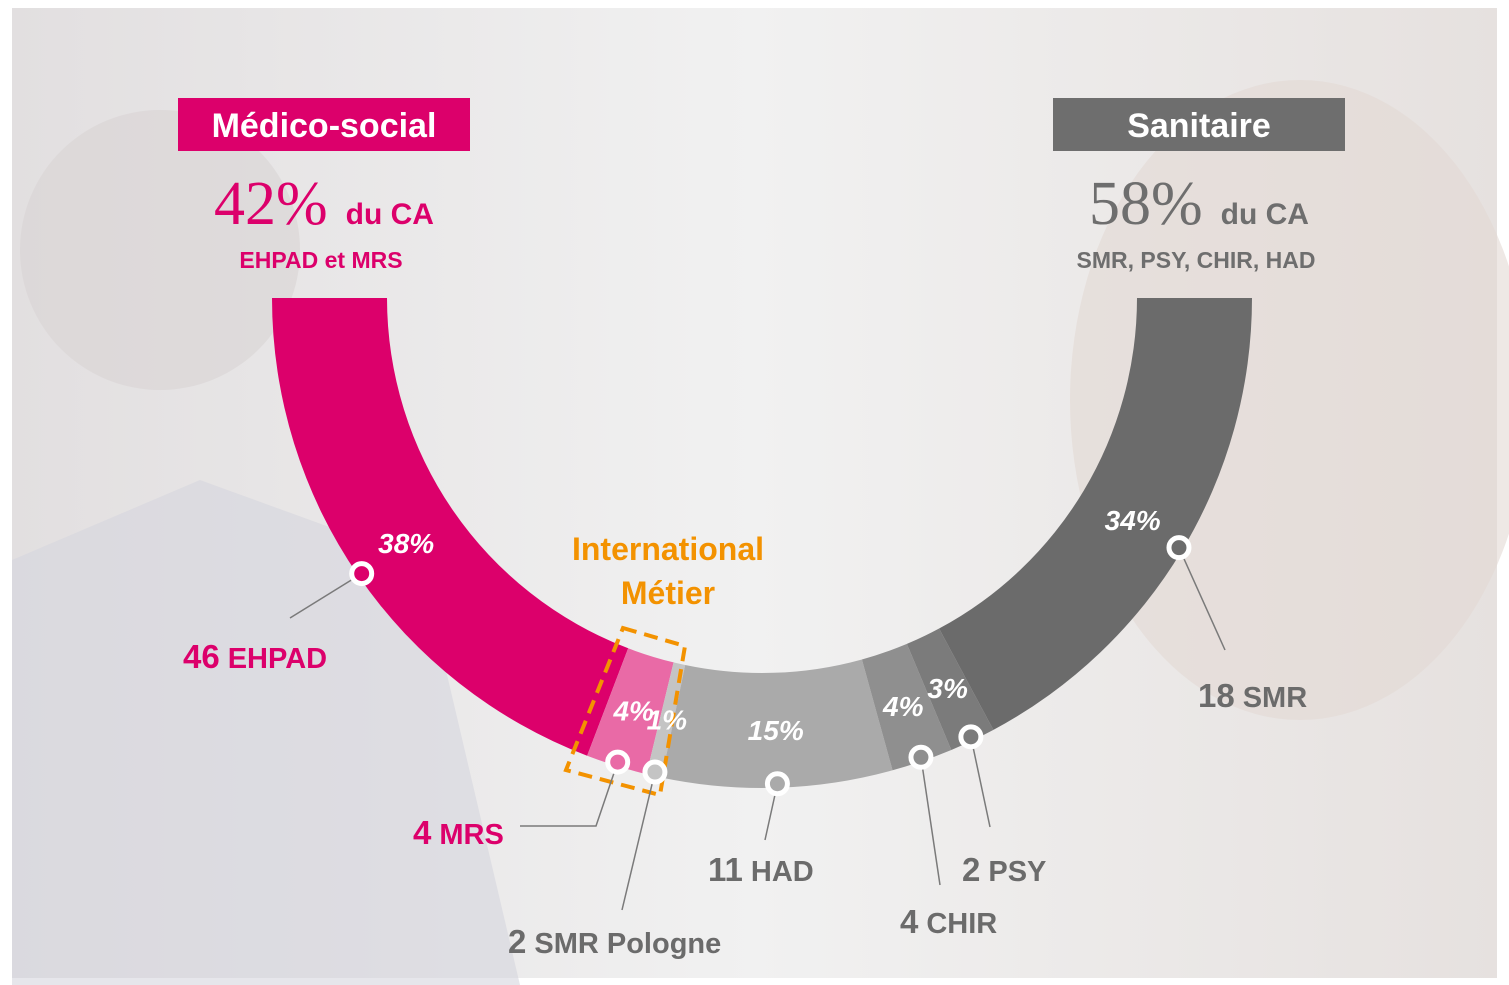 This screenshot has width=1509, height=985. Describe the element at coordinates (201, 656) in the screenshot. I see `count: 46` at that location.